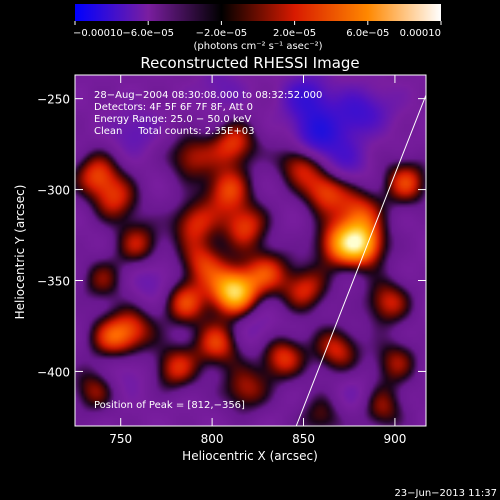 The width and height of the screenshot is (500, 500). What do you see at coordinates (445, 493) in the screenshot?
I see `footer-timestamp: 23−Jun−2013 11:37` at bounding box center [445, 493].